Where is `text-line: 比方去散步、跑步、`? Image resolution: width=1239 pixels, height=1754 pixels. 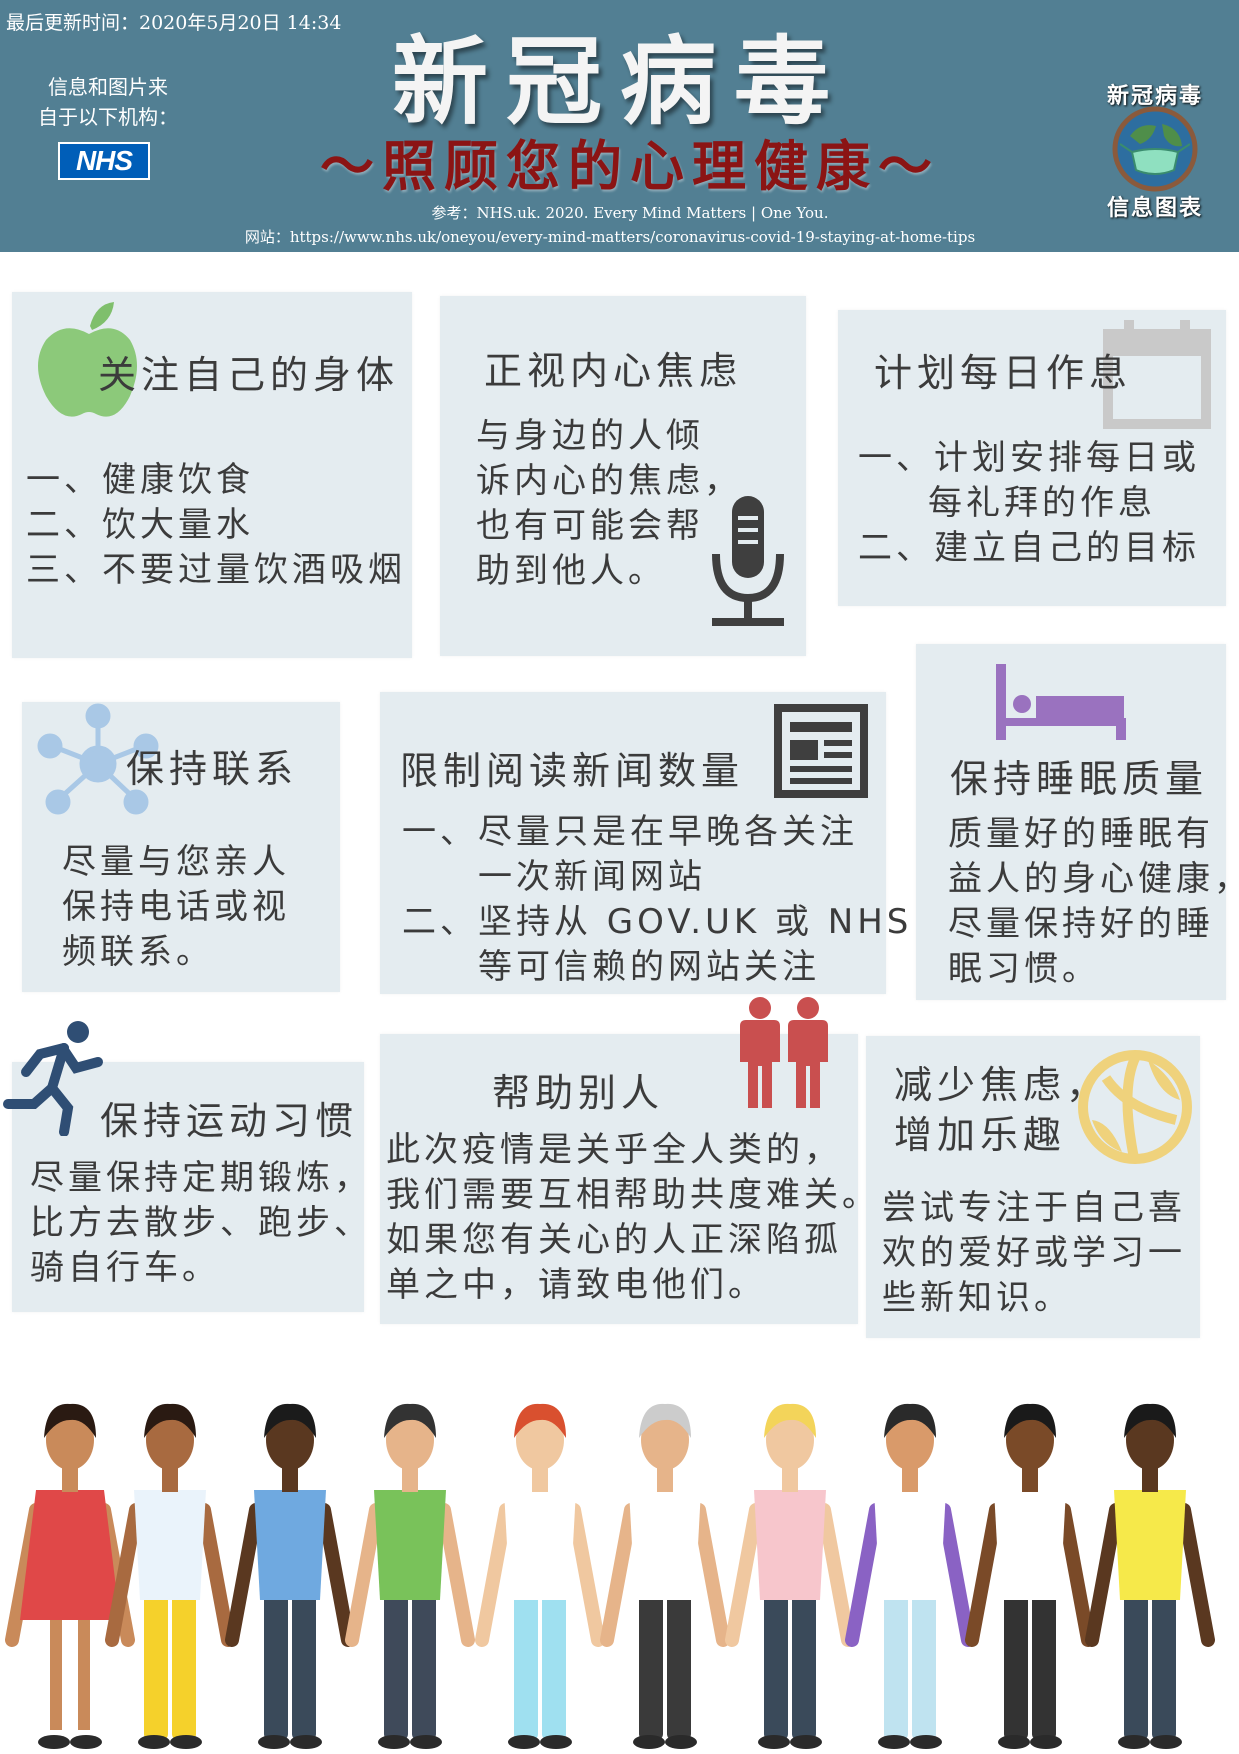
text-line: 比方去散步、跑步、 is located at coordinates (201, 1223).